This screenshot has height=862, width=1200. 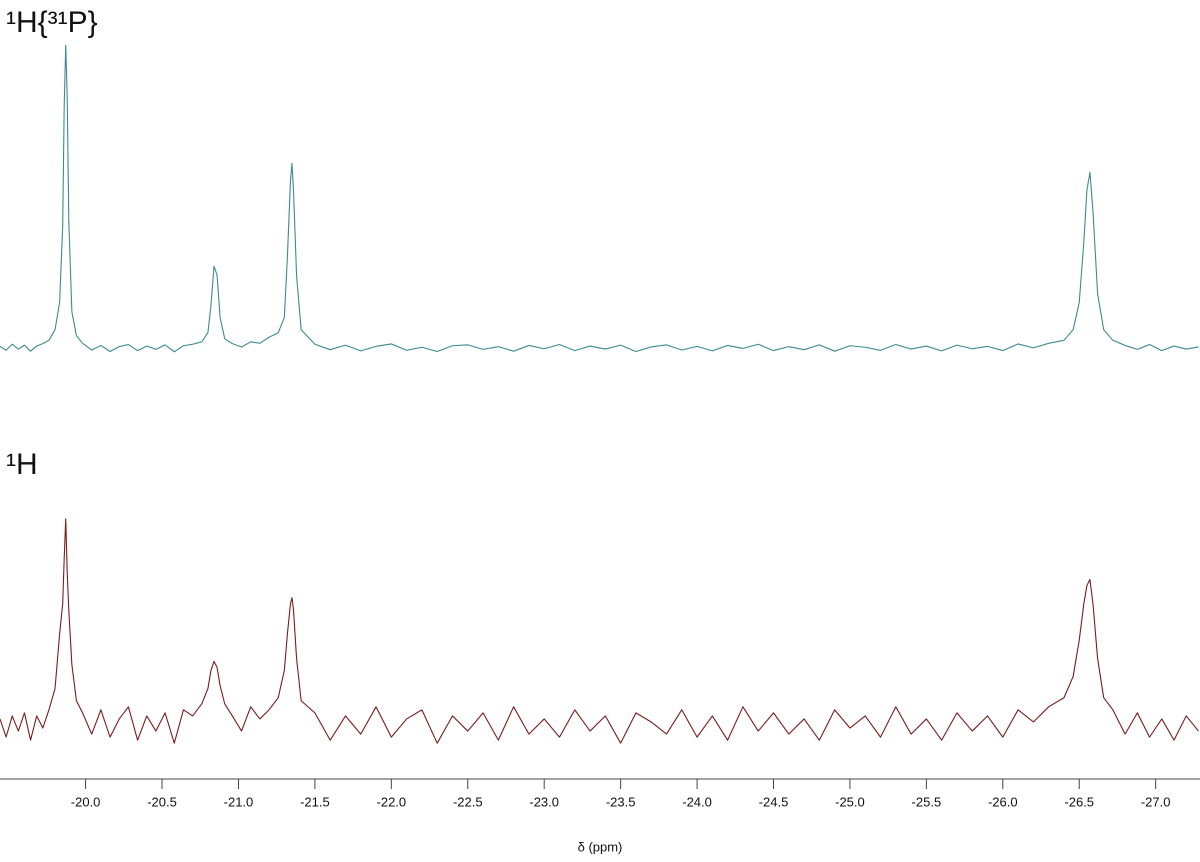 What do you see at coordinates (850, 801) in the screenshot?
I see `x-tick-label: -25.0` at bounding box center [850, 801].